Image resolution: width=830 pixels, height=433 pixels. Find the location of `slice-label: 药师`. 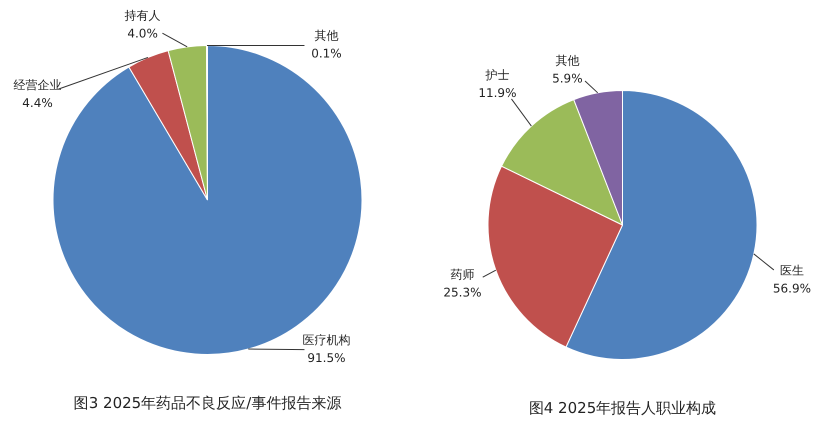

slice-label: 药师 is located at coordinates (462, 274).